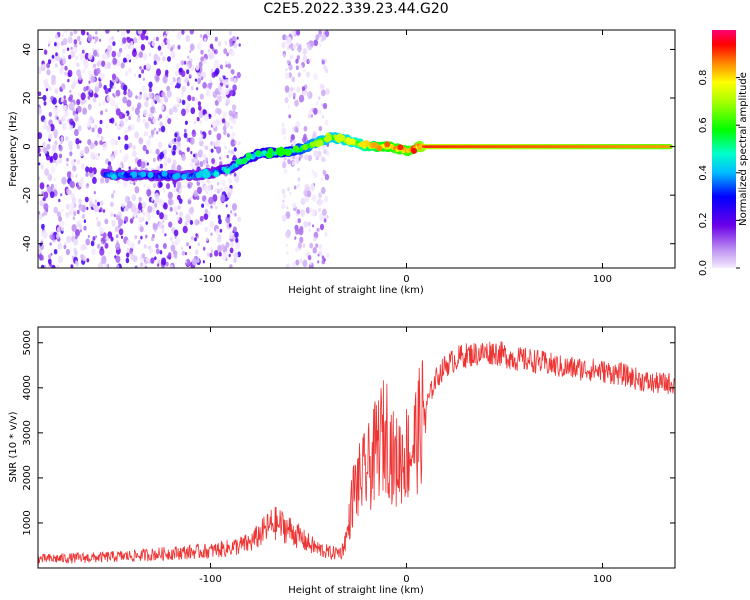 This screenshot has height=600, width=750. Describe the element at coordinates (703, 220) in the screenshot. I see `colorbar-tick-label: 0.2` at that location.